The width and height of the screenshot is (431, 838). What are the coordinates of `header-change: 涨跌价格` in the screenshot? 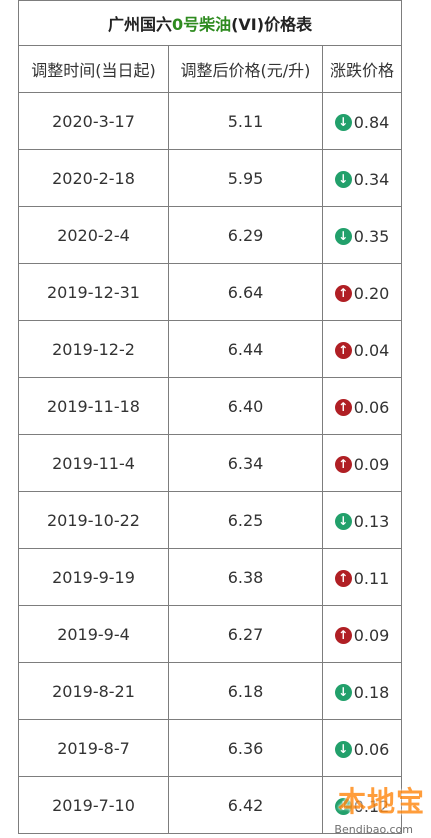 It's located at (362, 69).